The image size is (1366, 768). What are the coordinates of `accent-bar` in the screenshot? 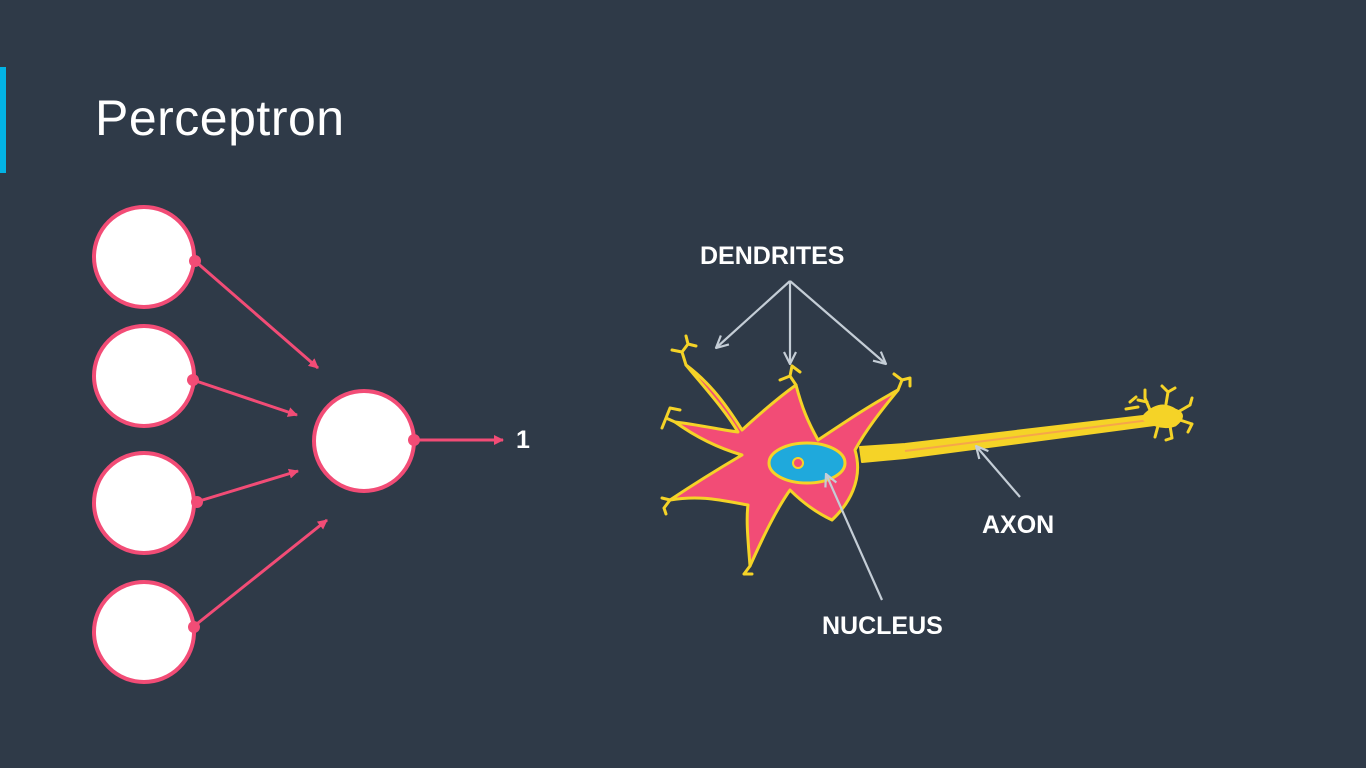 It's located at (3, 120).